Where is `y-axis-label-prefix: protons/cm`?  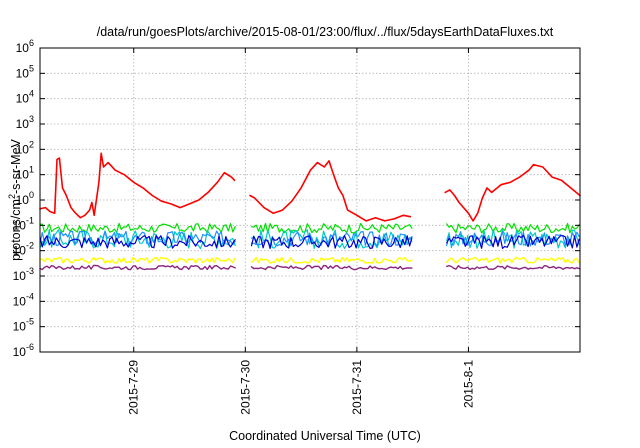 y-axis-label-prefix: protons/cm is located at coordinates (16, 230).